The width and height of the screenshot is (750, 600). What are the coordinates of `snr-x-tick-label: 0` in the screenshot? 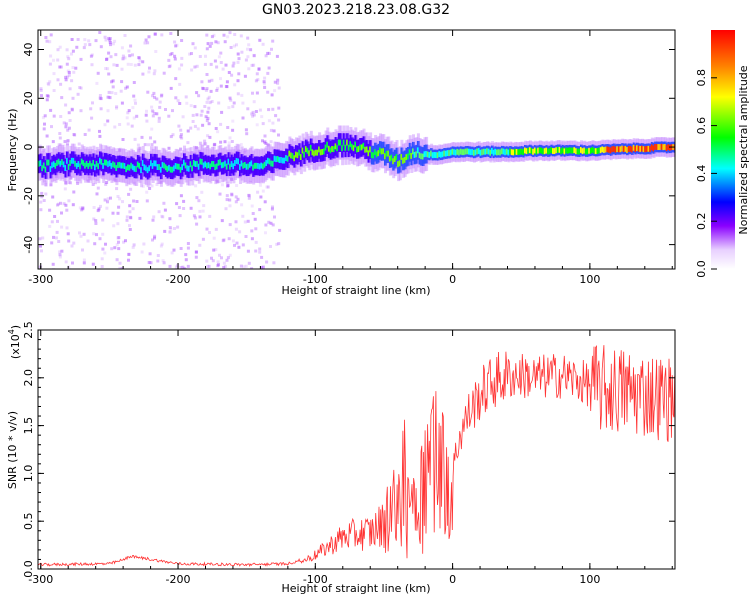 It's located at (452, 579).